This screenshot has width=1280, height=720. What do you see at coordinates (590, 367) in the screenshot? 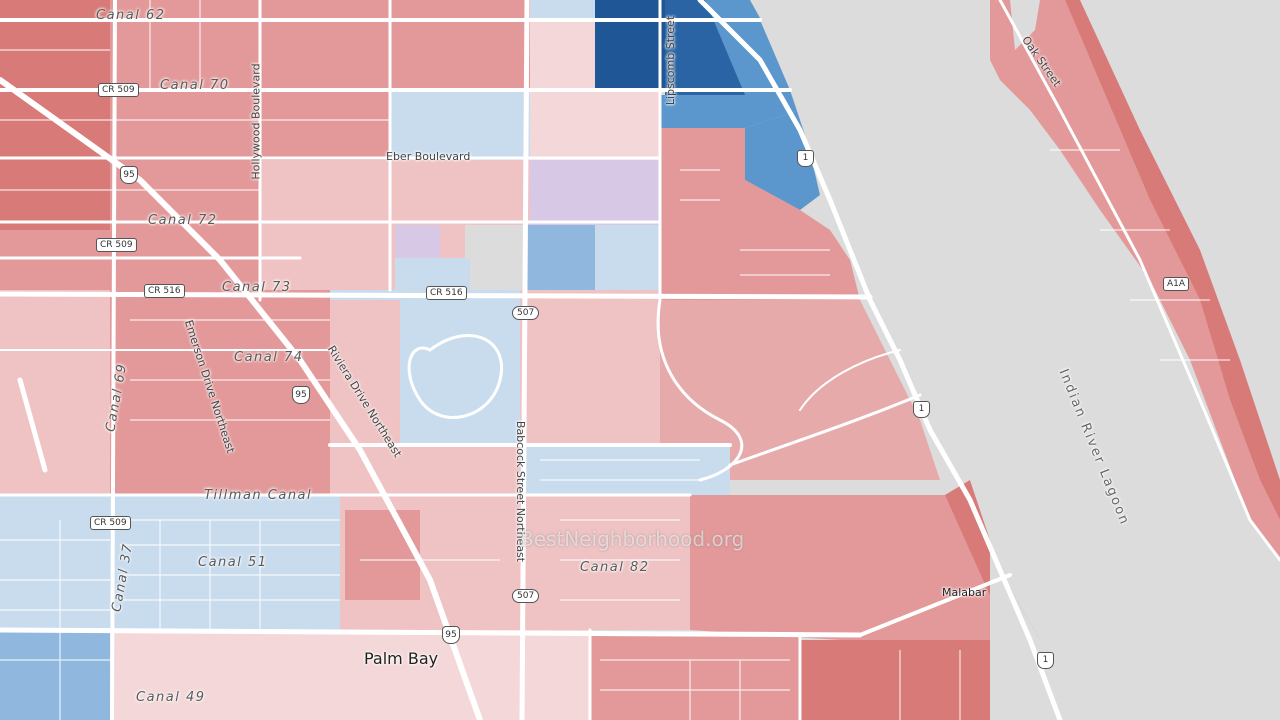
I see `region-babcock-east` at bounding box center [590, 367].